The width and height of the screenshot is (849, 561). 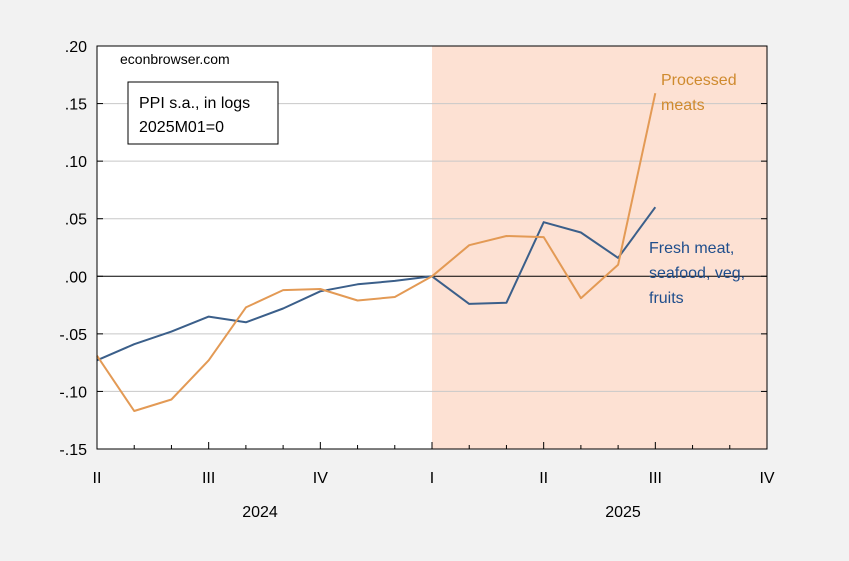 What do you see at coordinates (699, 93) in the screenshot?
I see `label-processed-meats: Processed meats` at bounding box center [699, 93].